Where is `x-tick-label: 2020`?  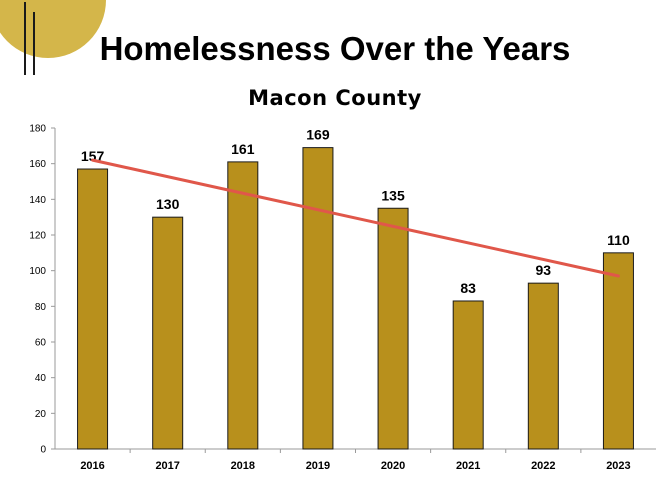 x-tick-label: 2020 is located at coordinates (393, 466).